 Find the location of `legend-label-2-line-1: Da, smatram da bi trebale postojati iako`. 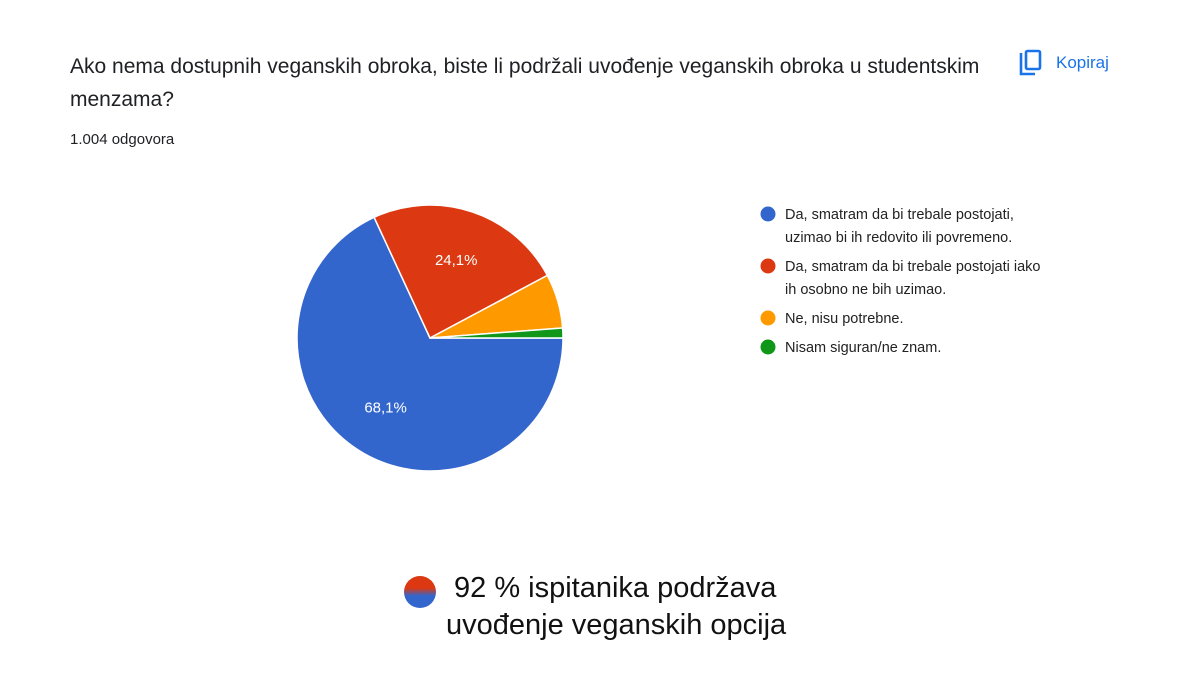

legend-label-2-line-1: Da, smatram da bi trebale postojati iako is located at coordinates (913, 267).